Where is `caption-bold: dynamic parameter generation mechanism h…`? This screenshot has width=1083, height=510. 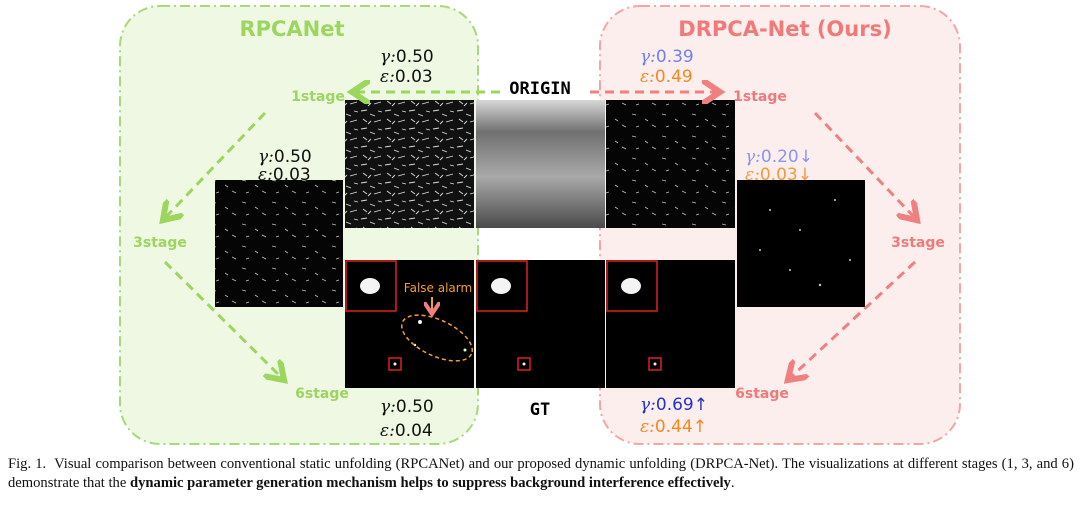 caption-bold: dynamic parameter generation mechanism h… is located at coordinates (430, 483).